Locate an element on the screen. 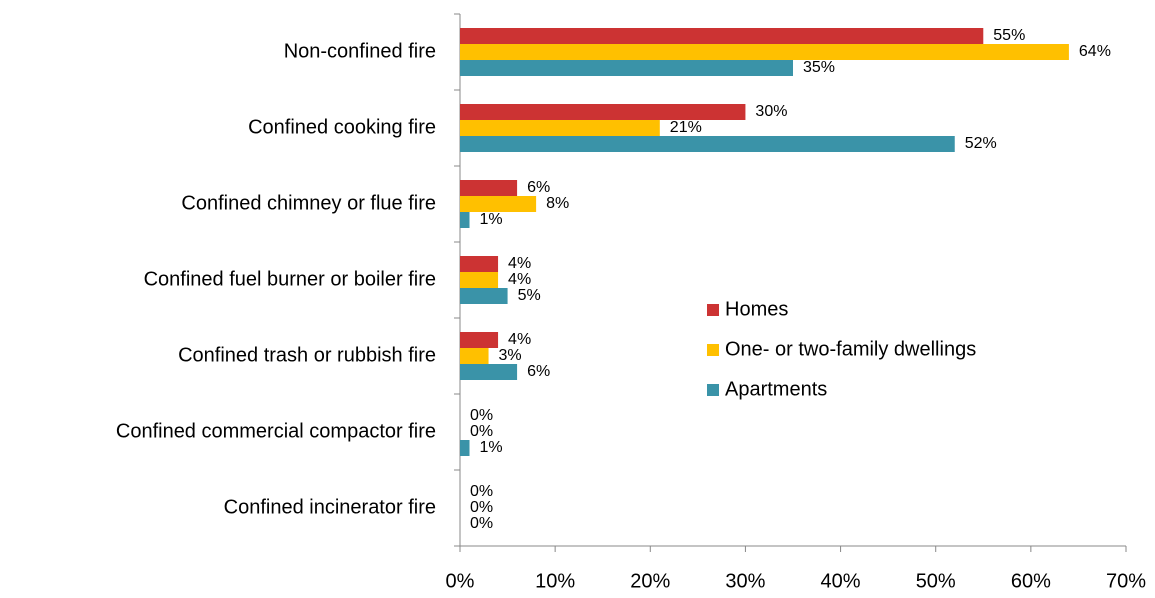 This screenshot has width=1155, height=598. category-label: Confined fuel burner or boiler fire is located at coordinates (290, 279).